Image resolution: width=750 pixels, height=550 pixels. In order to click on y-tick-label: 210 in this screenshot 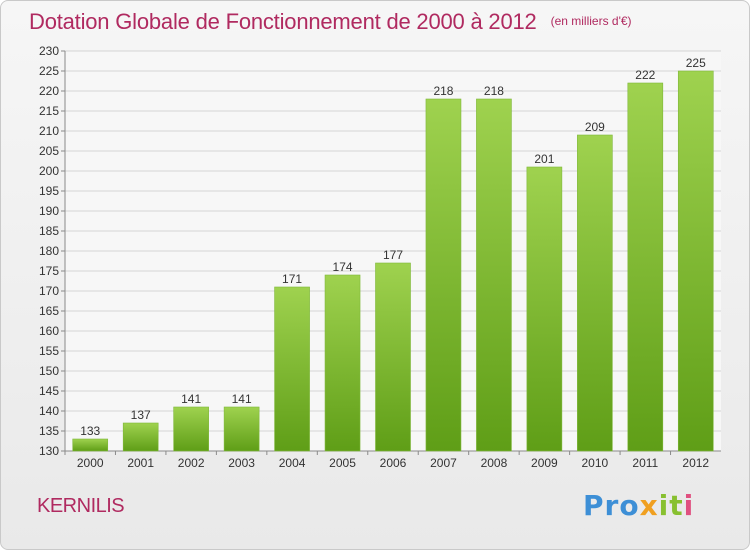, I will do `click(49, 131)`.